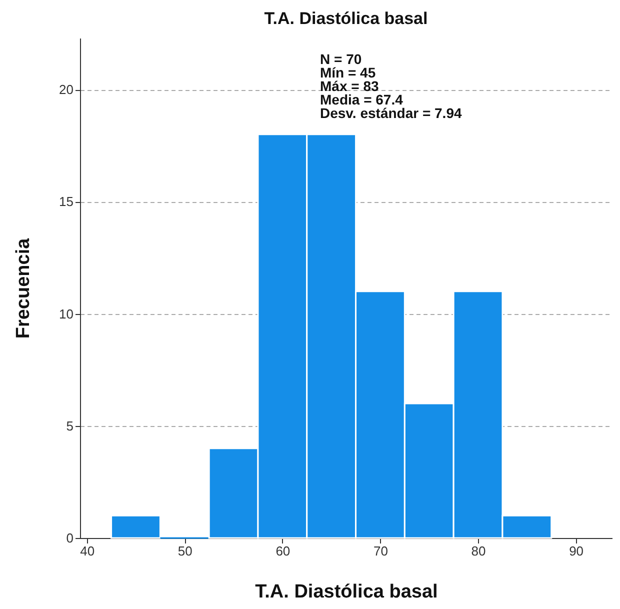 The height and width of the screenshot is (609, 620). What do you see at coordinates (66, 314) in the screenshot?
I see `y-tick-label: 10` at bounding box center [66, 314].